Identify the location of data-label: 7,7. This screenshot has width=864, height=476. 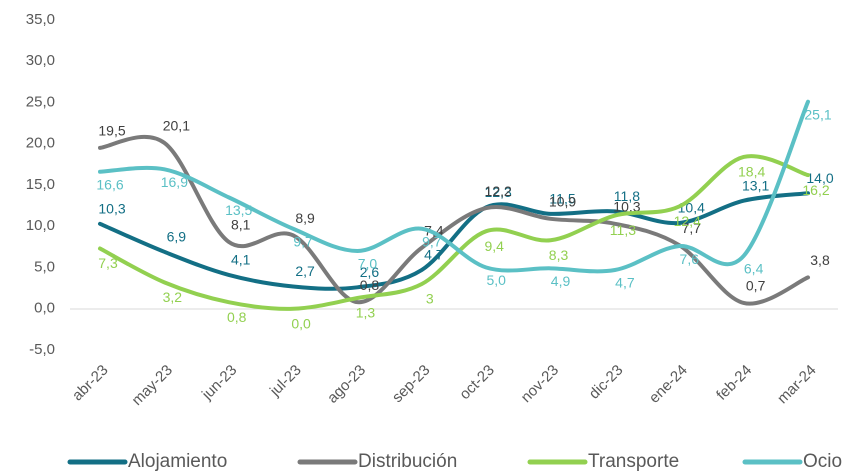
(692, 228).